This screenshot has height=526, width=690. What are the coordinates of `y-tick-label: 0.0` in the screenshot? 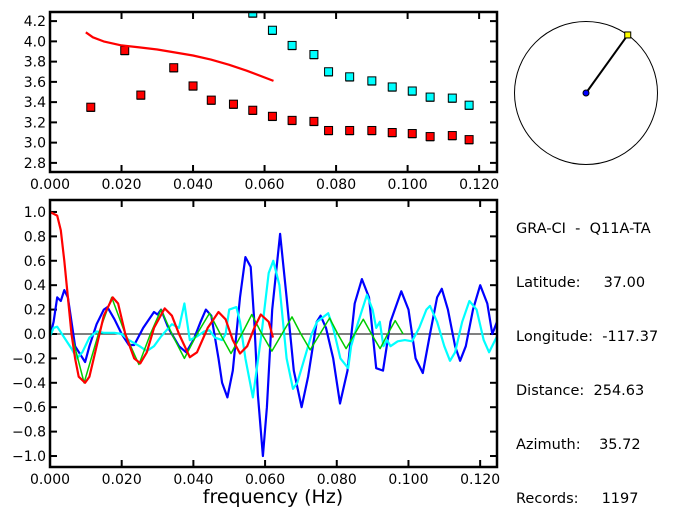 It's located at (35, 335).